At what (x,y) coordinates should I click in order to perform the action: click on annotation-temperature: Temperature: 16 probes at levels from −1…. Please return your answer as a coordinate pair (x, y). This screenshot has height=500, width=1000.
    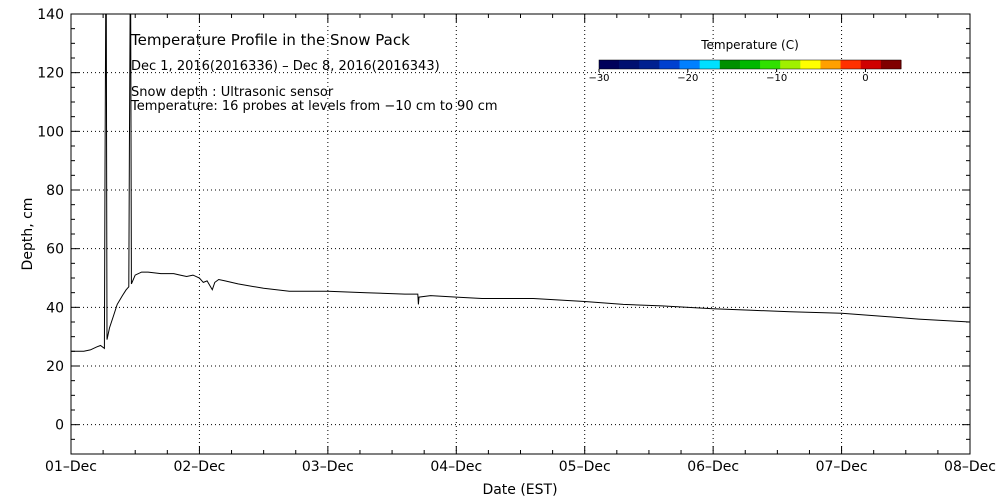
    Looking at the image, I should click on (314, 106).